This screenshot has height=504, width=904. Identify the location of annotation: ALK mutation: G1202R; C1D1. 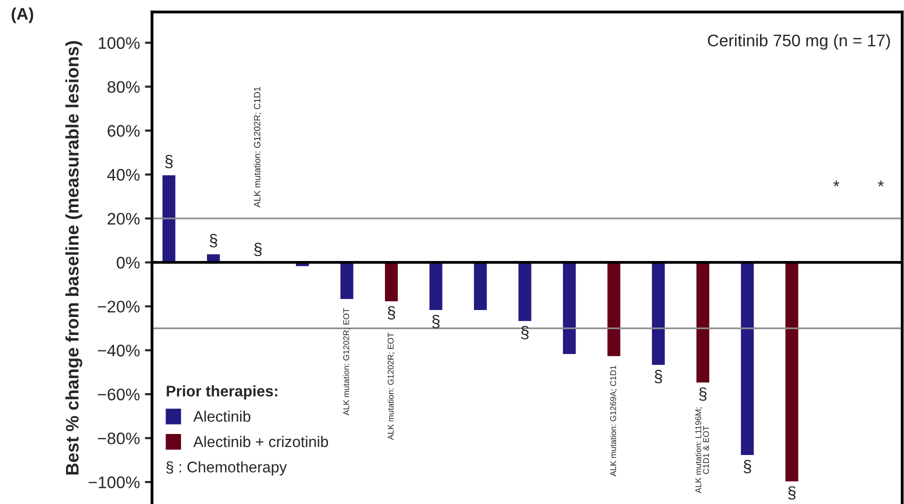
(258, 147).